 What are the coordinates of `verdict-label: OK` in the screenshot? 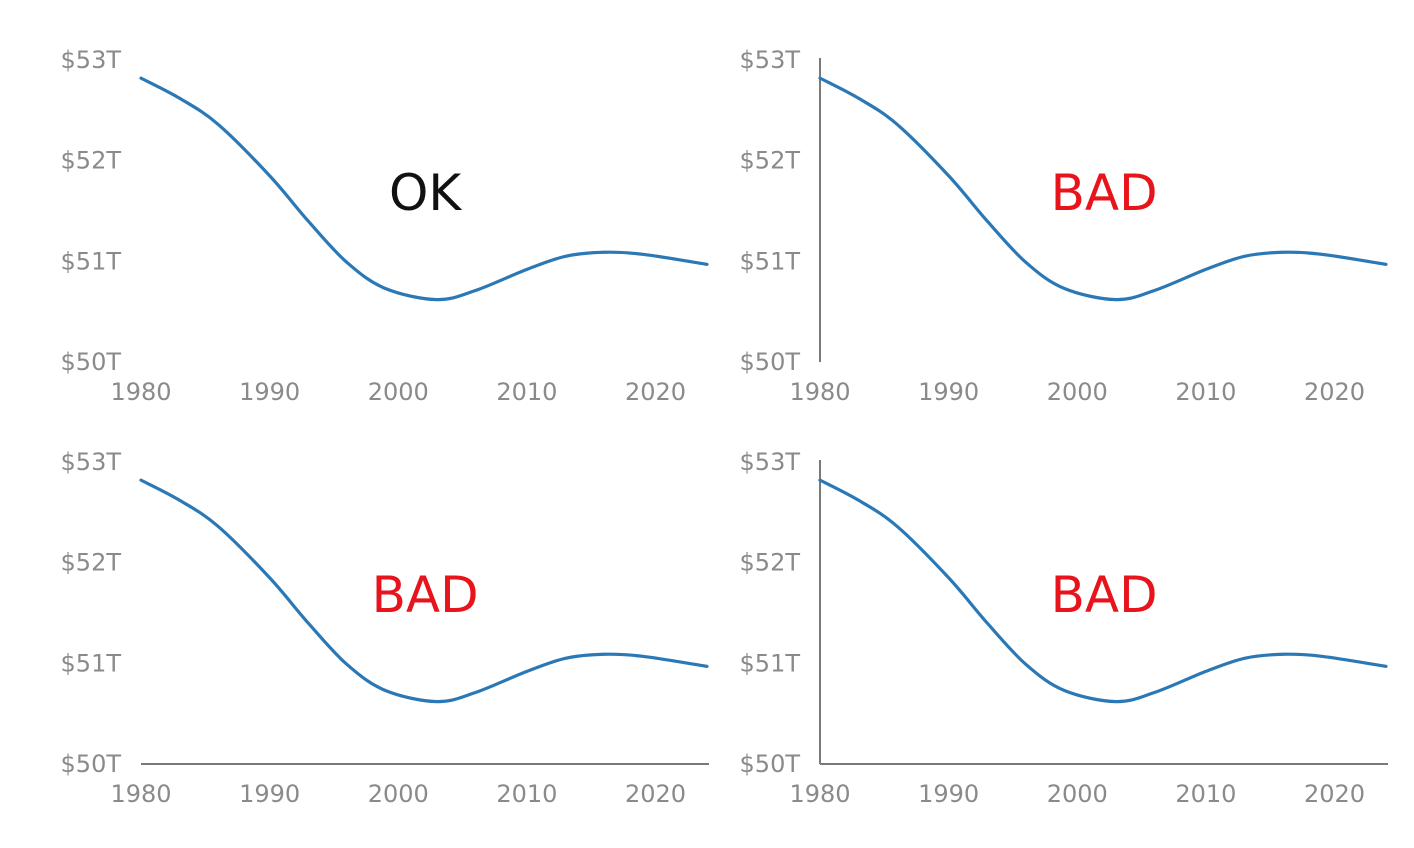 It's located at (425, 193).